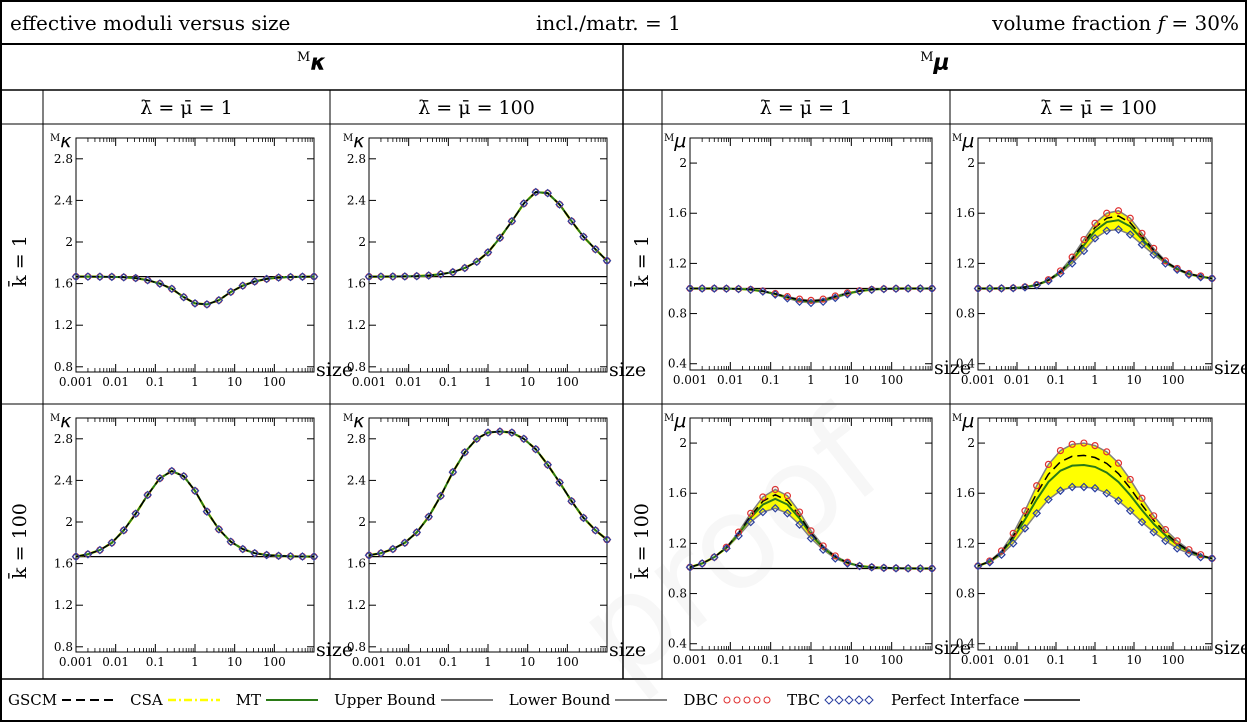  Describe the element at coordinates (1230, 648) in the screenshot. I see `x-axis-label: size` at that location.